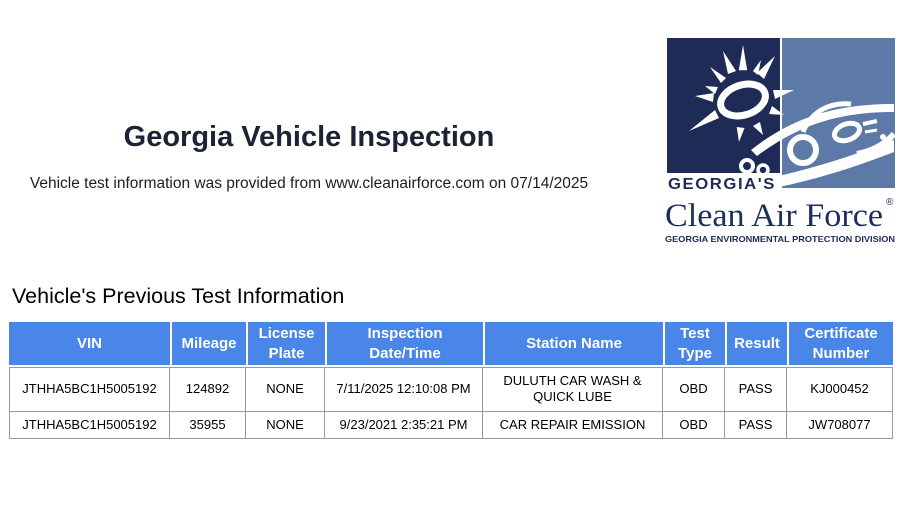  What do you see at coordinates (756, 344) in the screenshot?
I see `column-header-result: Result` at bounding box center [756, 344].